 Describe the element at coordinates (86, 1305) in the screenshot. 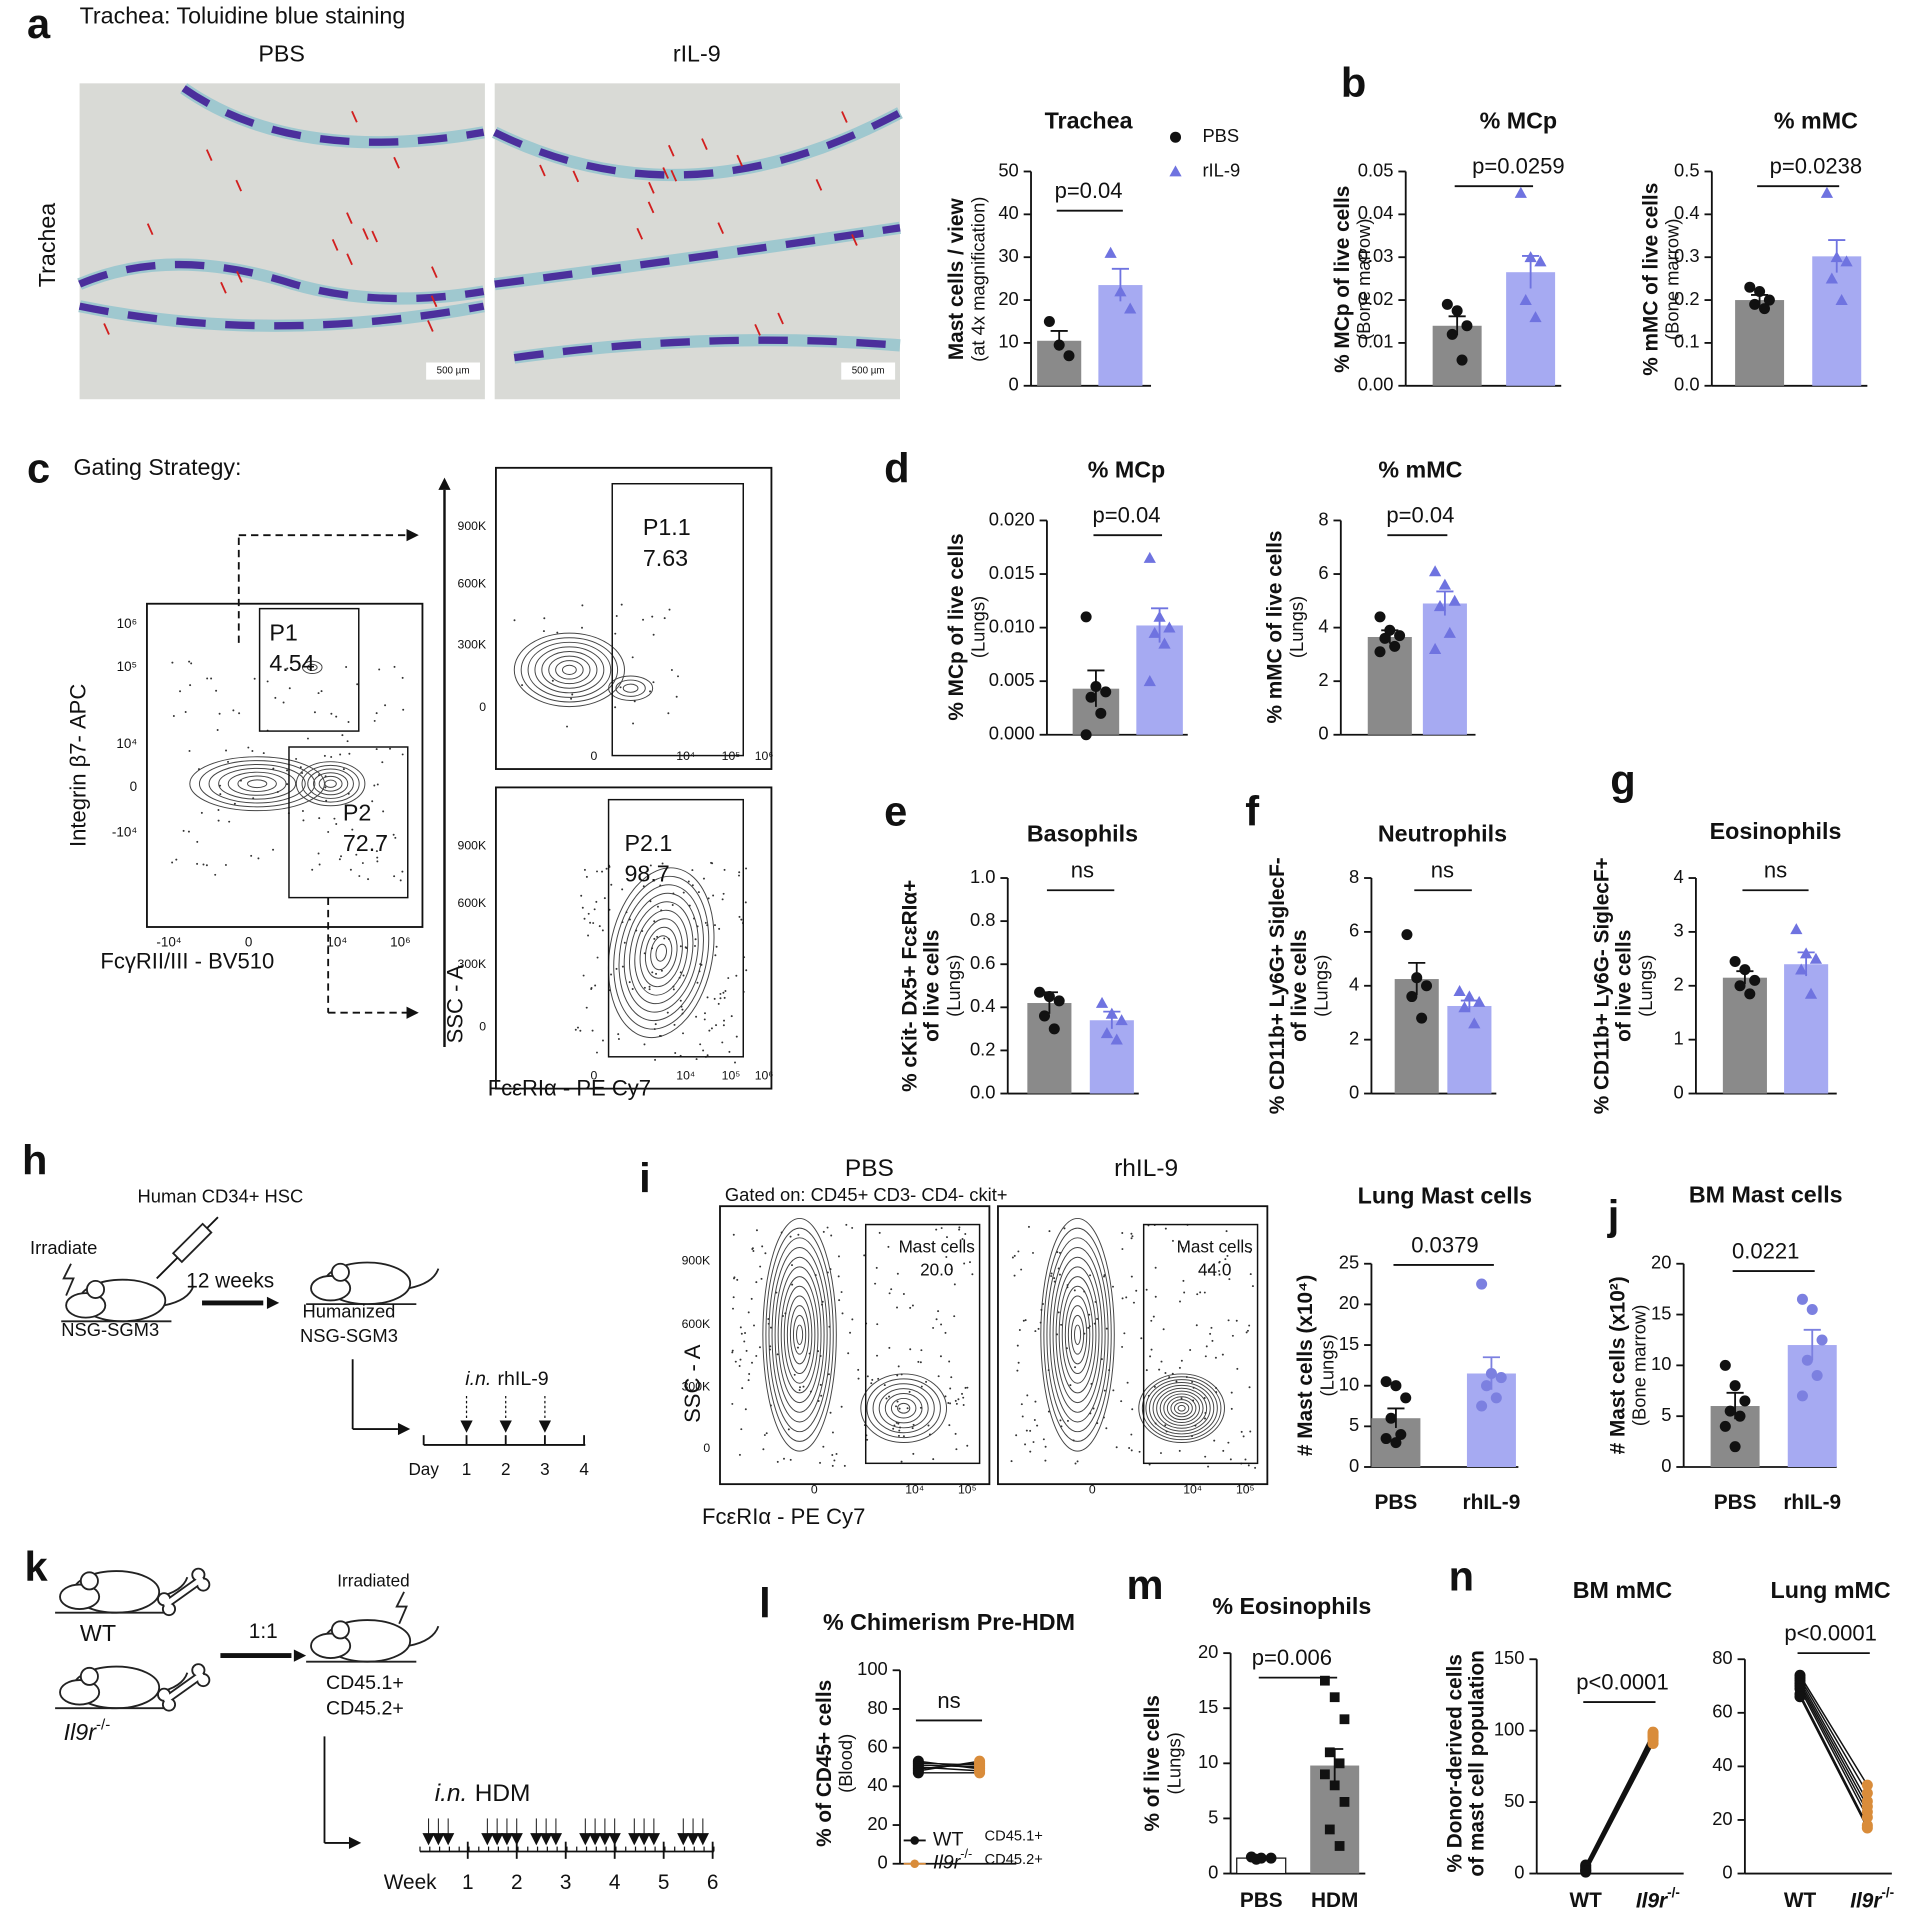

I see `mouse-head` at that location.